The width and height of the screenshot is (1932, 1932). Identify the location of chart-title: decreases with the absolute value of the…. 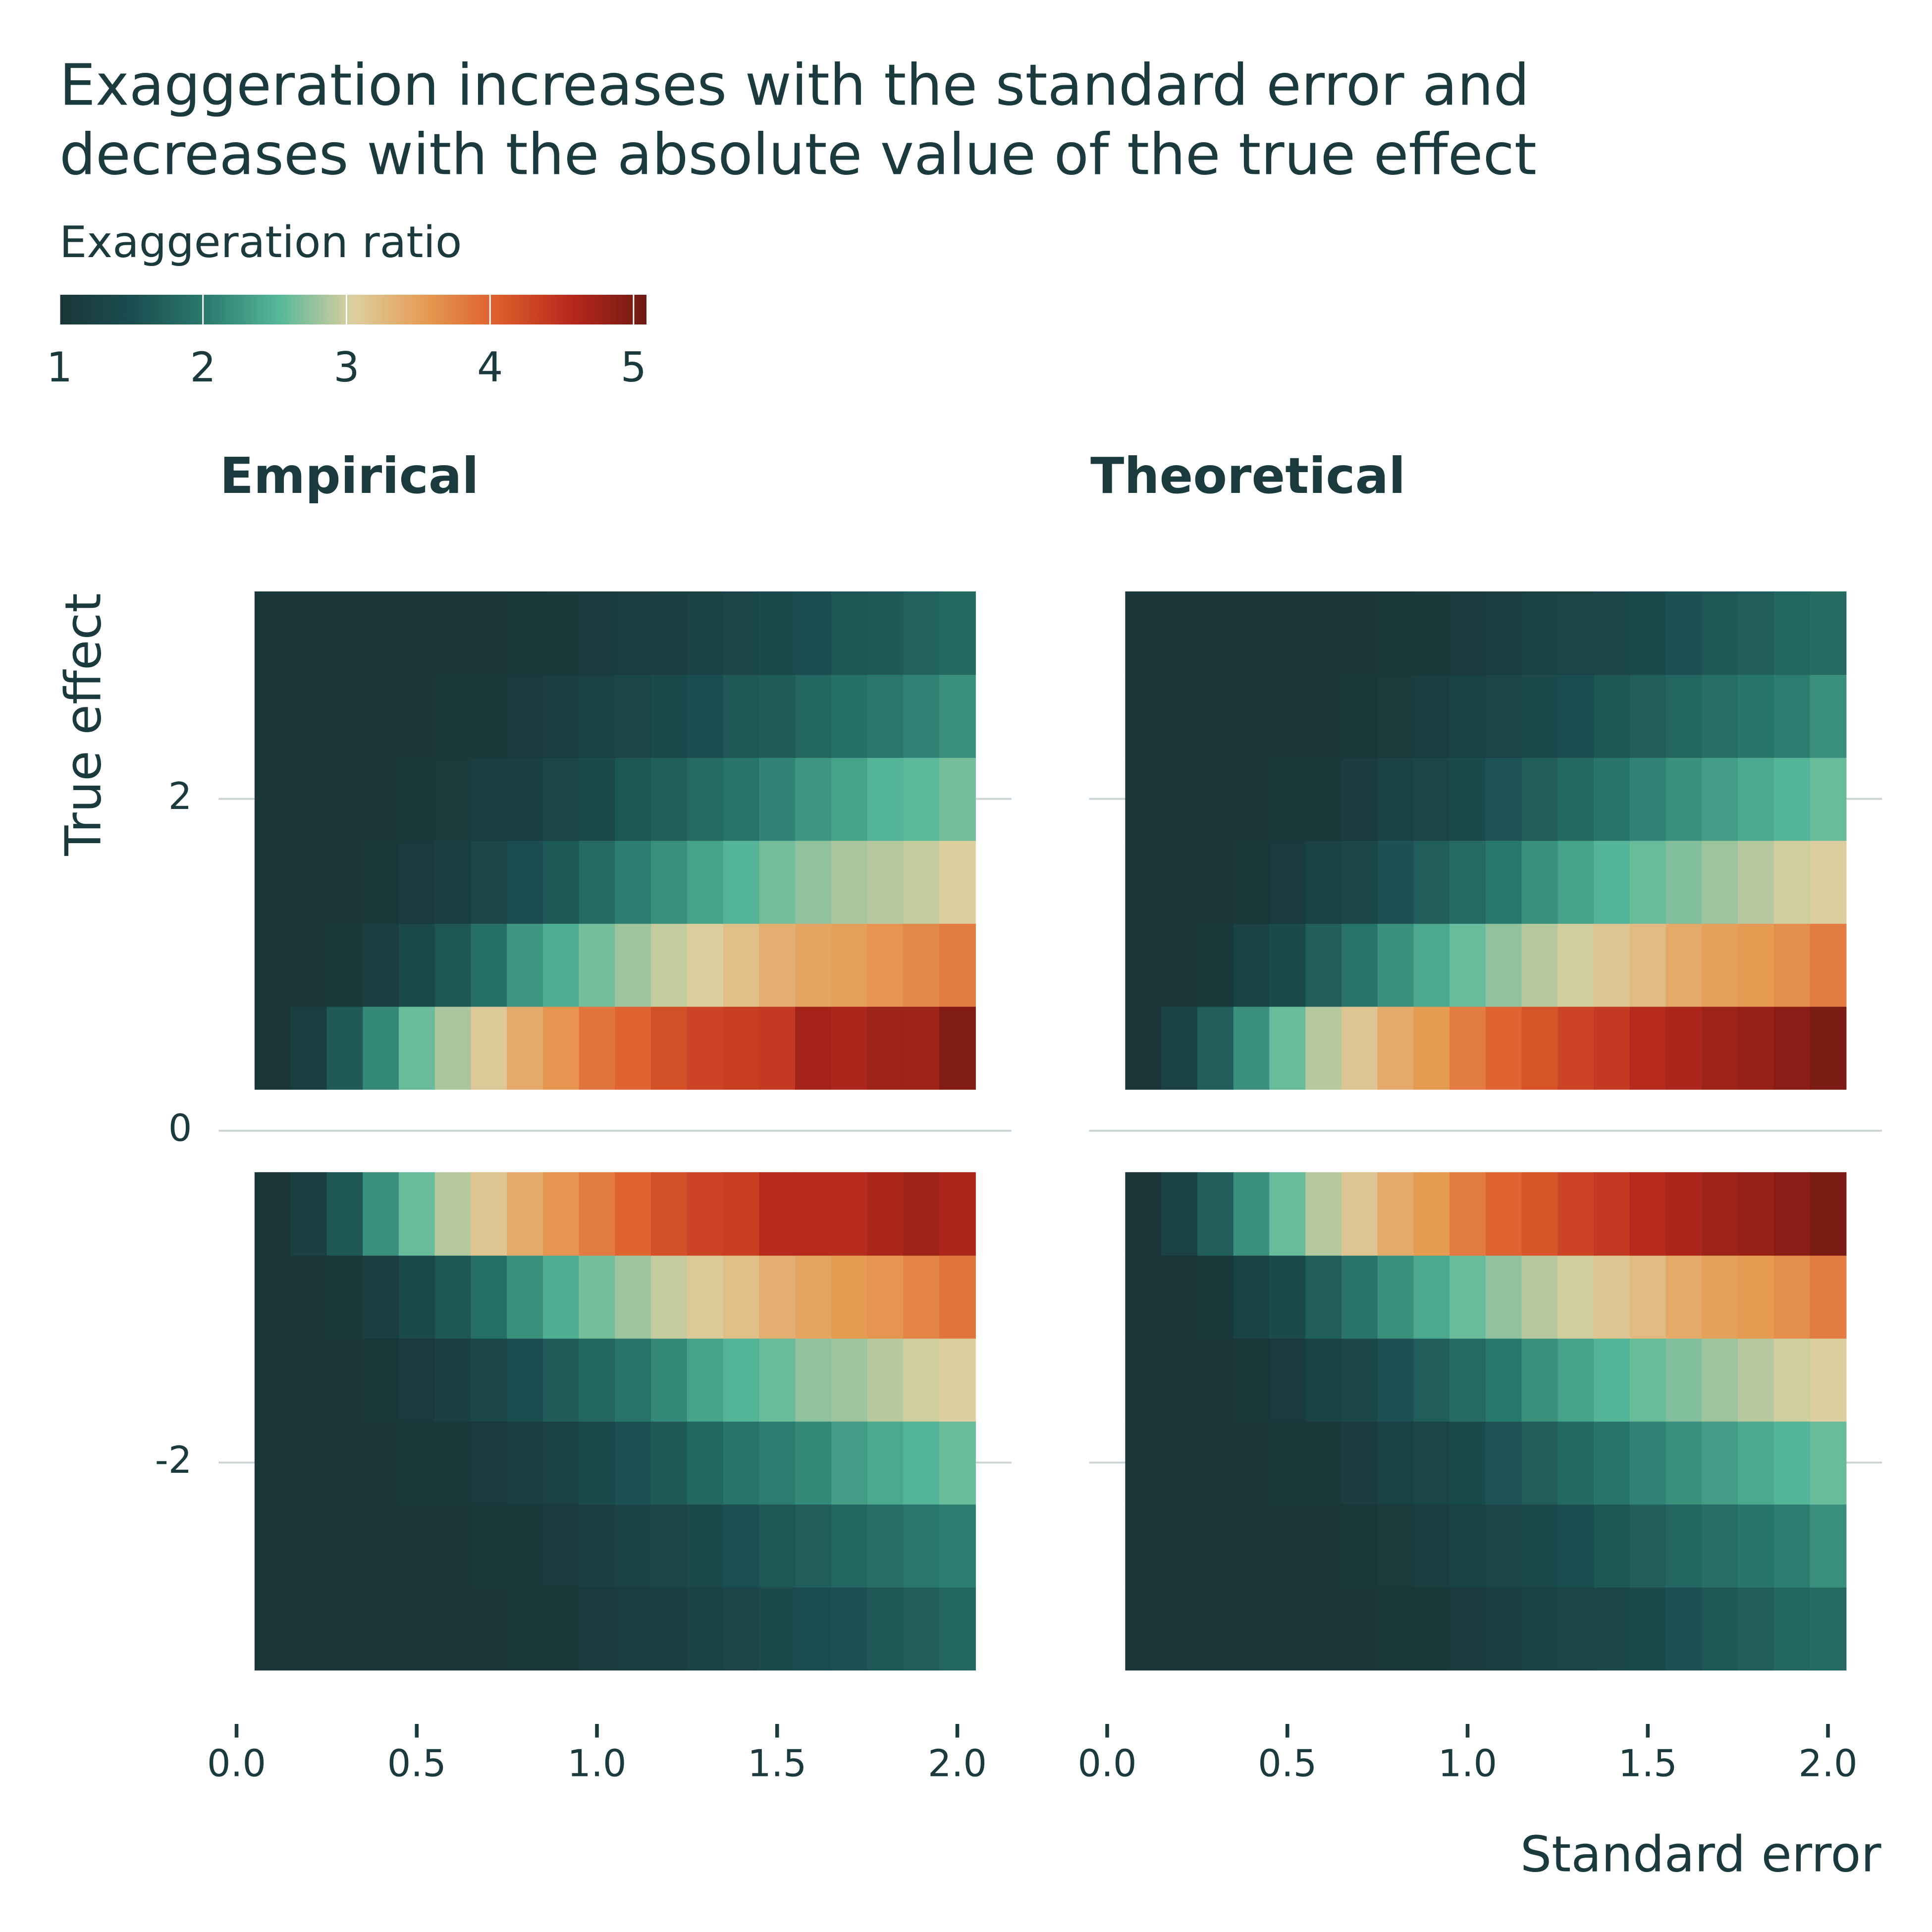
(798, 155).